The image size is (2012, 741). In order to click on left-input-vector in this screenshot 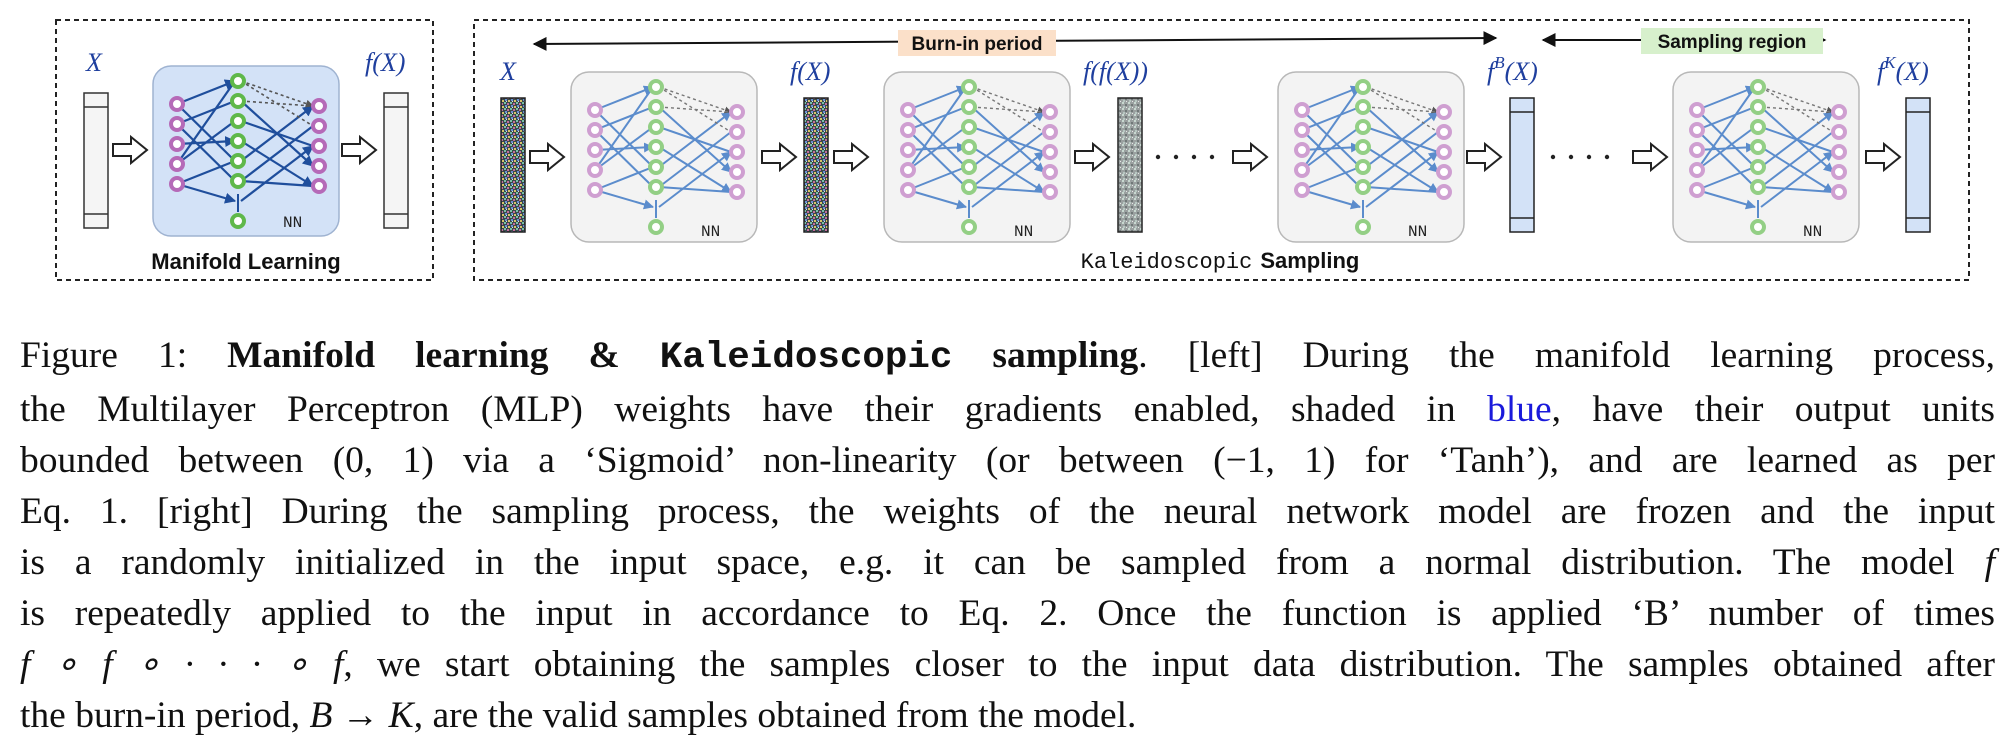, I will do `click(96, 160)`.